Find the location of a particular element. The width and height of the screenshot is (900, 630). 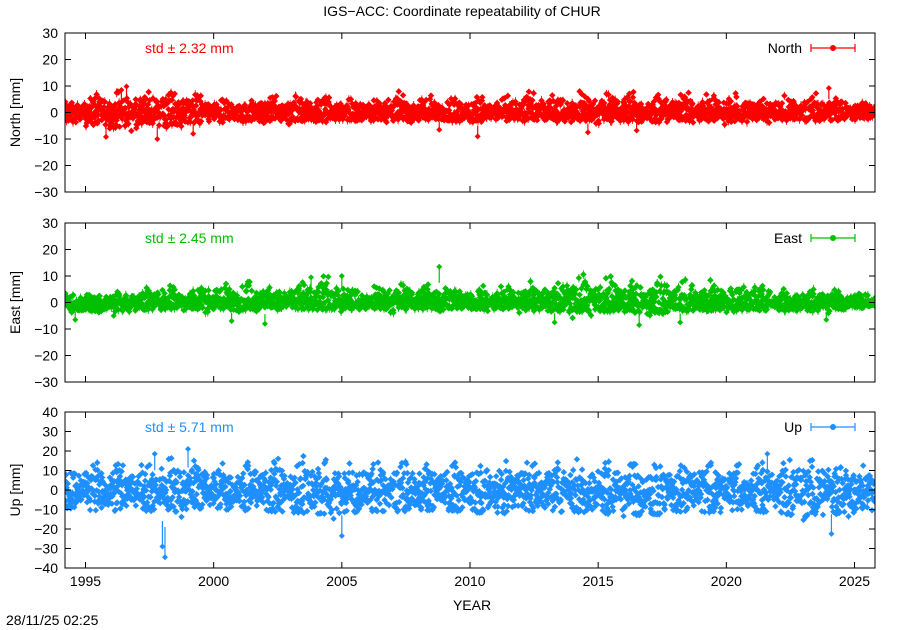

up-ytick-label: 0 is located at coordinates (54, 490).